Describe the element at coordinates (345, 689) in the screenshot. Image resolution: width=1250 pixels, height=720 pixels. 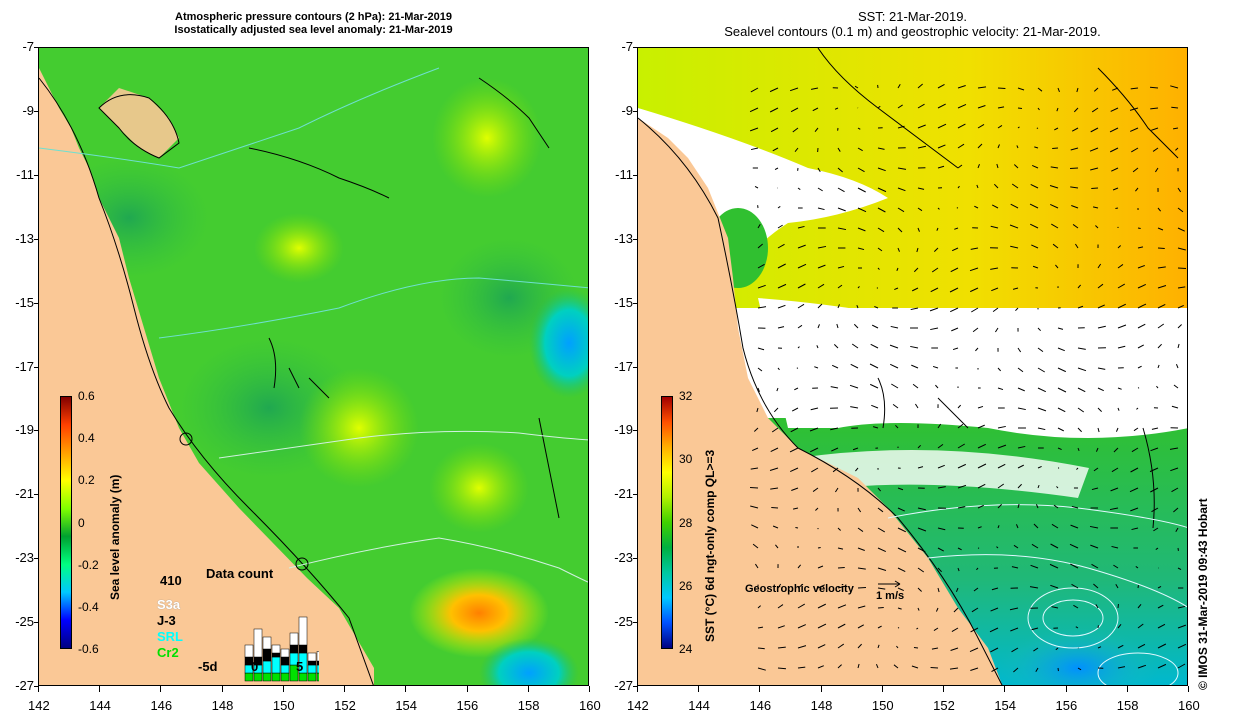
I see `left-x-tick-mark` at that location.